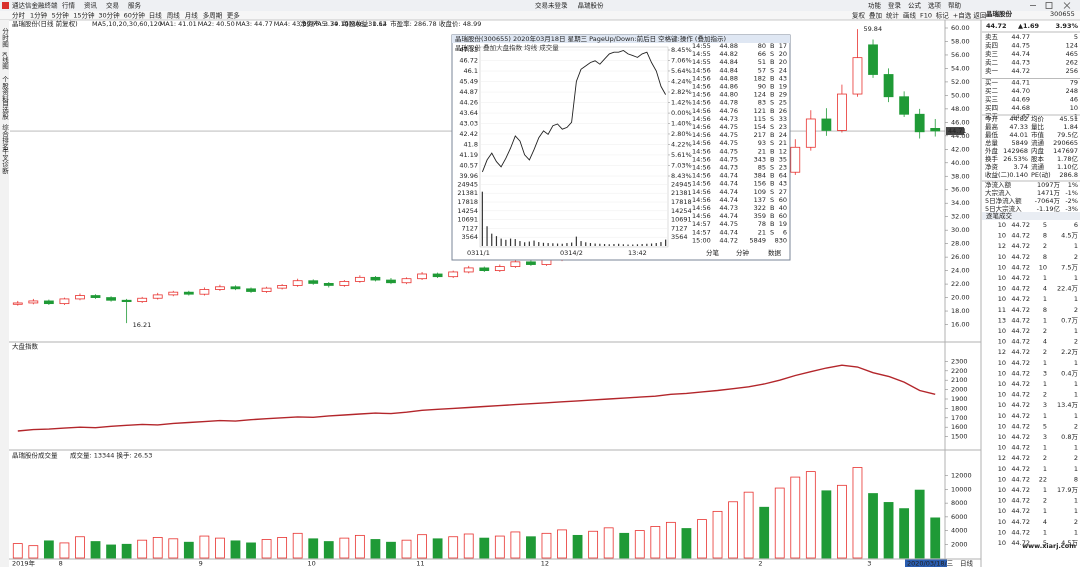 This screenshot has height=567, width=1080. Describe the element at coordinates (681, 184) in the screenshot. I see `volume-tick-label: 24945` at that location.